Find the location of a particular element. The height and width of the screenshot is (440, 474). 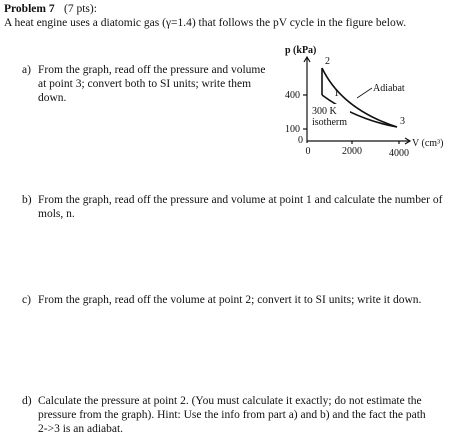

y-tick-label: 0 is located at coordinates (300, 140).